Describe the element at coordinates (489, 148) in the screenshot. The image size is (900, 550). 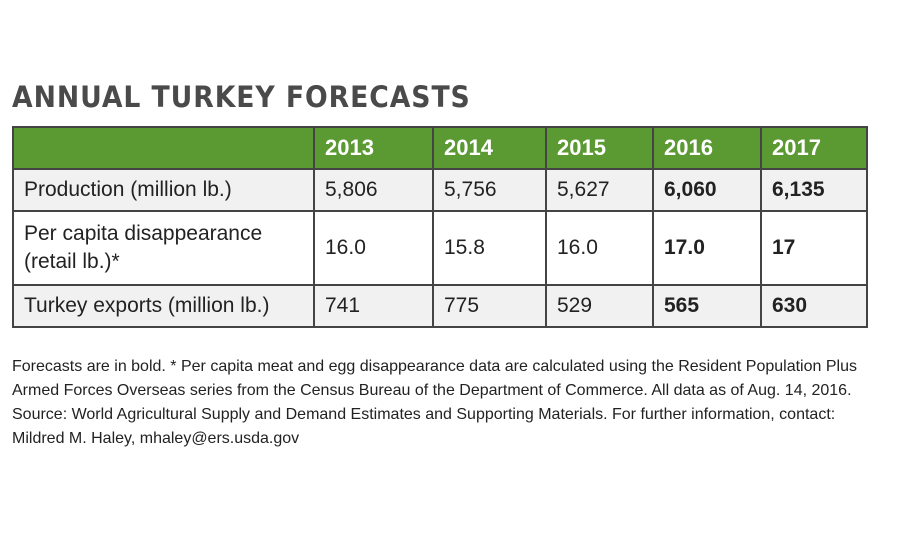
I see `header-cell: 2014` at that location.